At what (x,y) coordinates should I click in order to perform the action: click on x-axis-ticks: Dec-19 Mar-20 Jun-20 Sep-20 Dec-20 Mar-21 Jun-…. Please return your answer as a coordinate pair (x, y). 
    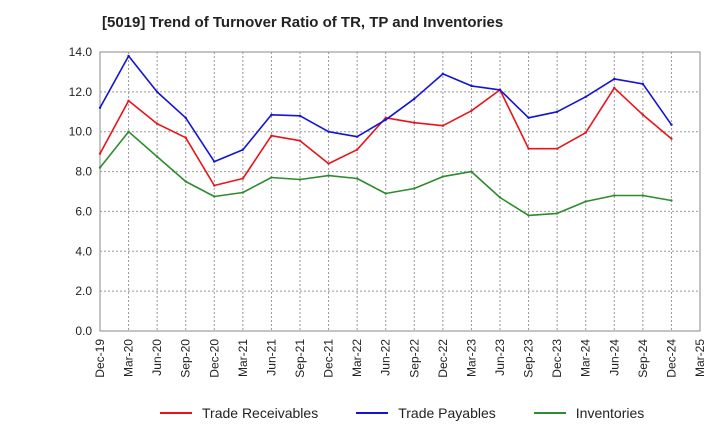
    Looking at the image, I should click on (400, 358).